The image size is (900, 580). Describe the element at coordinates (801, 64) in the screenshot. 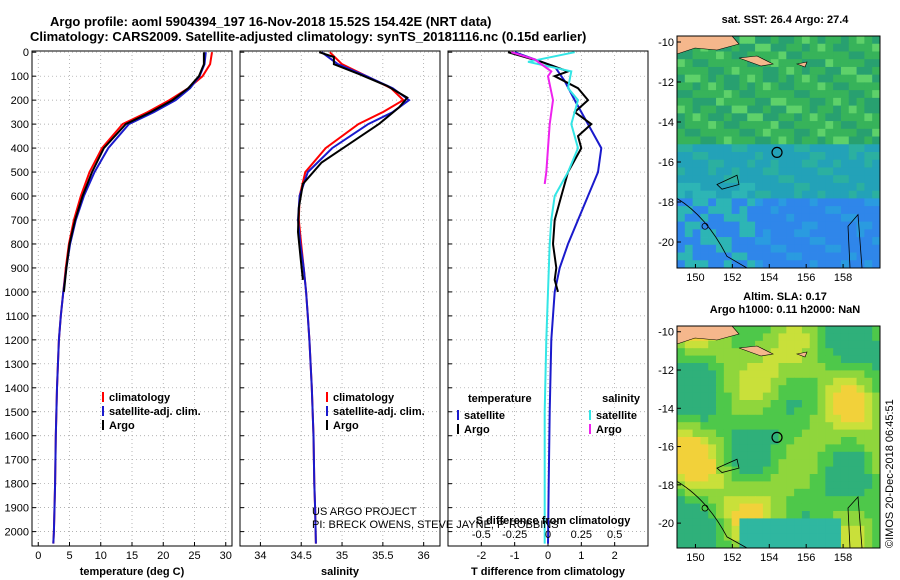

I see `sst-land` at that location.